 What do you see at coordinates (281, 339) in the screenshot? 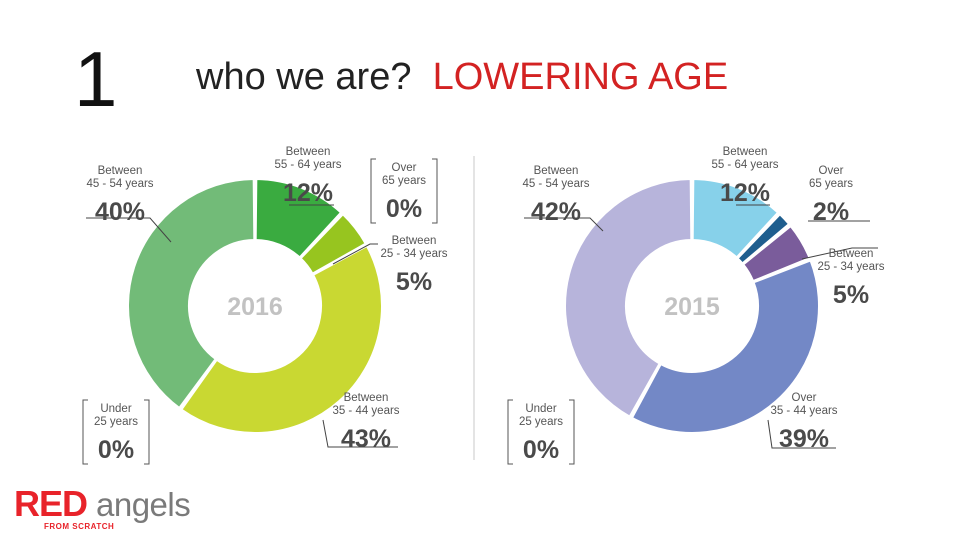
I see `slice-2016-between-35-44-years` at bounding box center [281, 339].